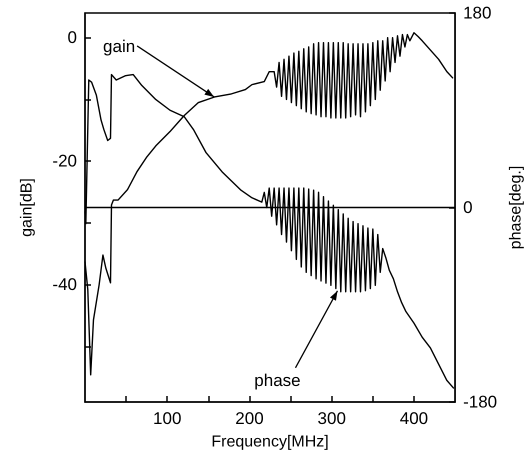 The image size is (532, 462). What do you see at coordinates (516, 208) in the screenshot?
I see `y2-axis-title: phase[deg.]` at bounding box center [516, 208].